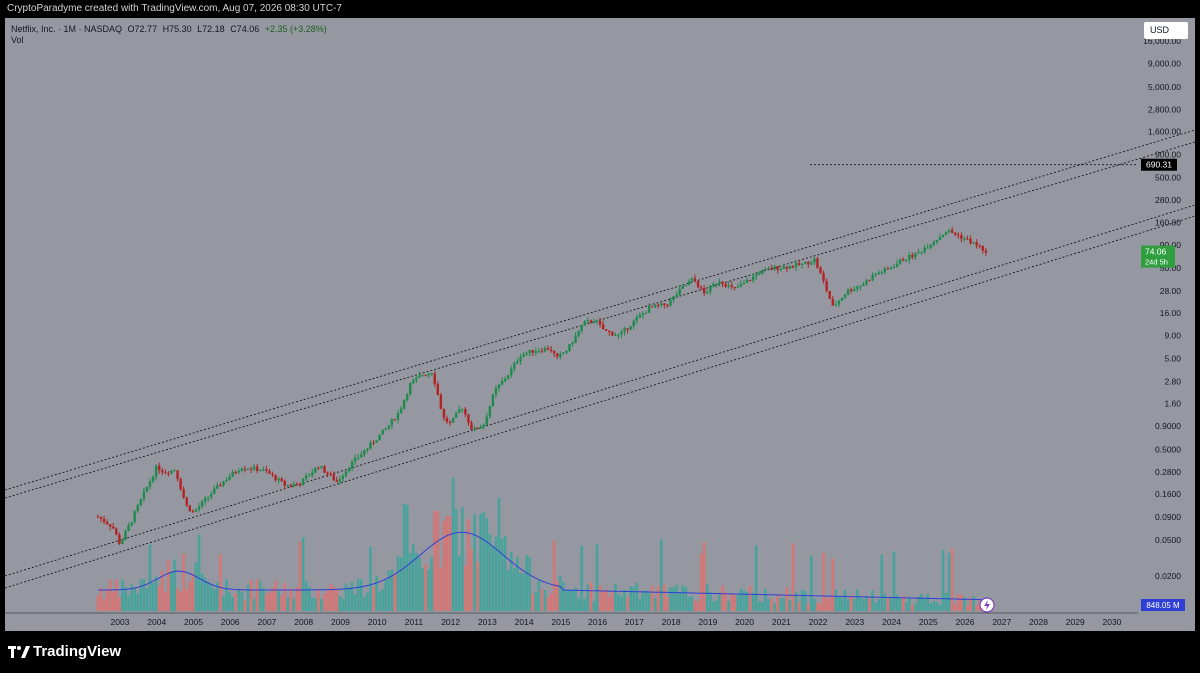 This screenshot has height=673, width=1200. What do you see at coordinates (295, 29) in the screenshot?
I see `change-value: +2.35 (+3.28%)` at bounding box center [295, 29].